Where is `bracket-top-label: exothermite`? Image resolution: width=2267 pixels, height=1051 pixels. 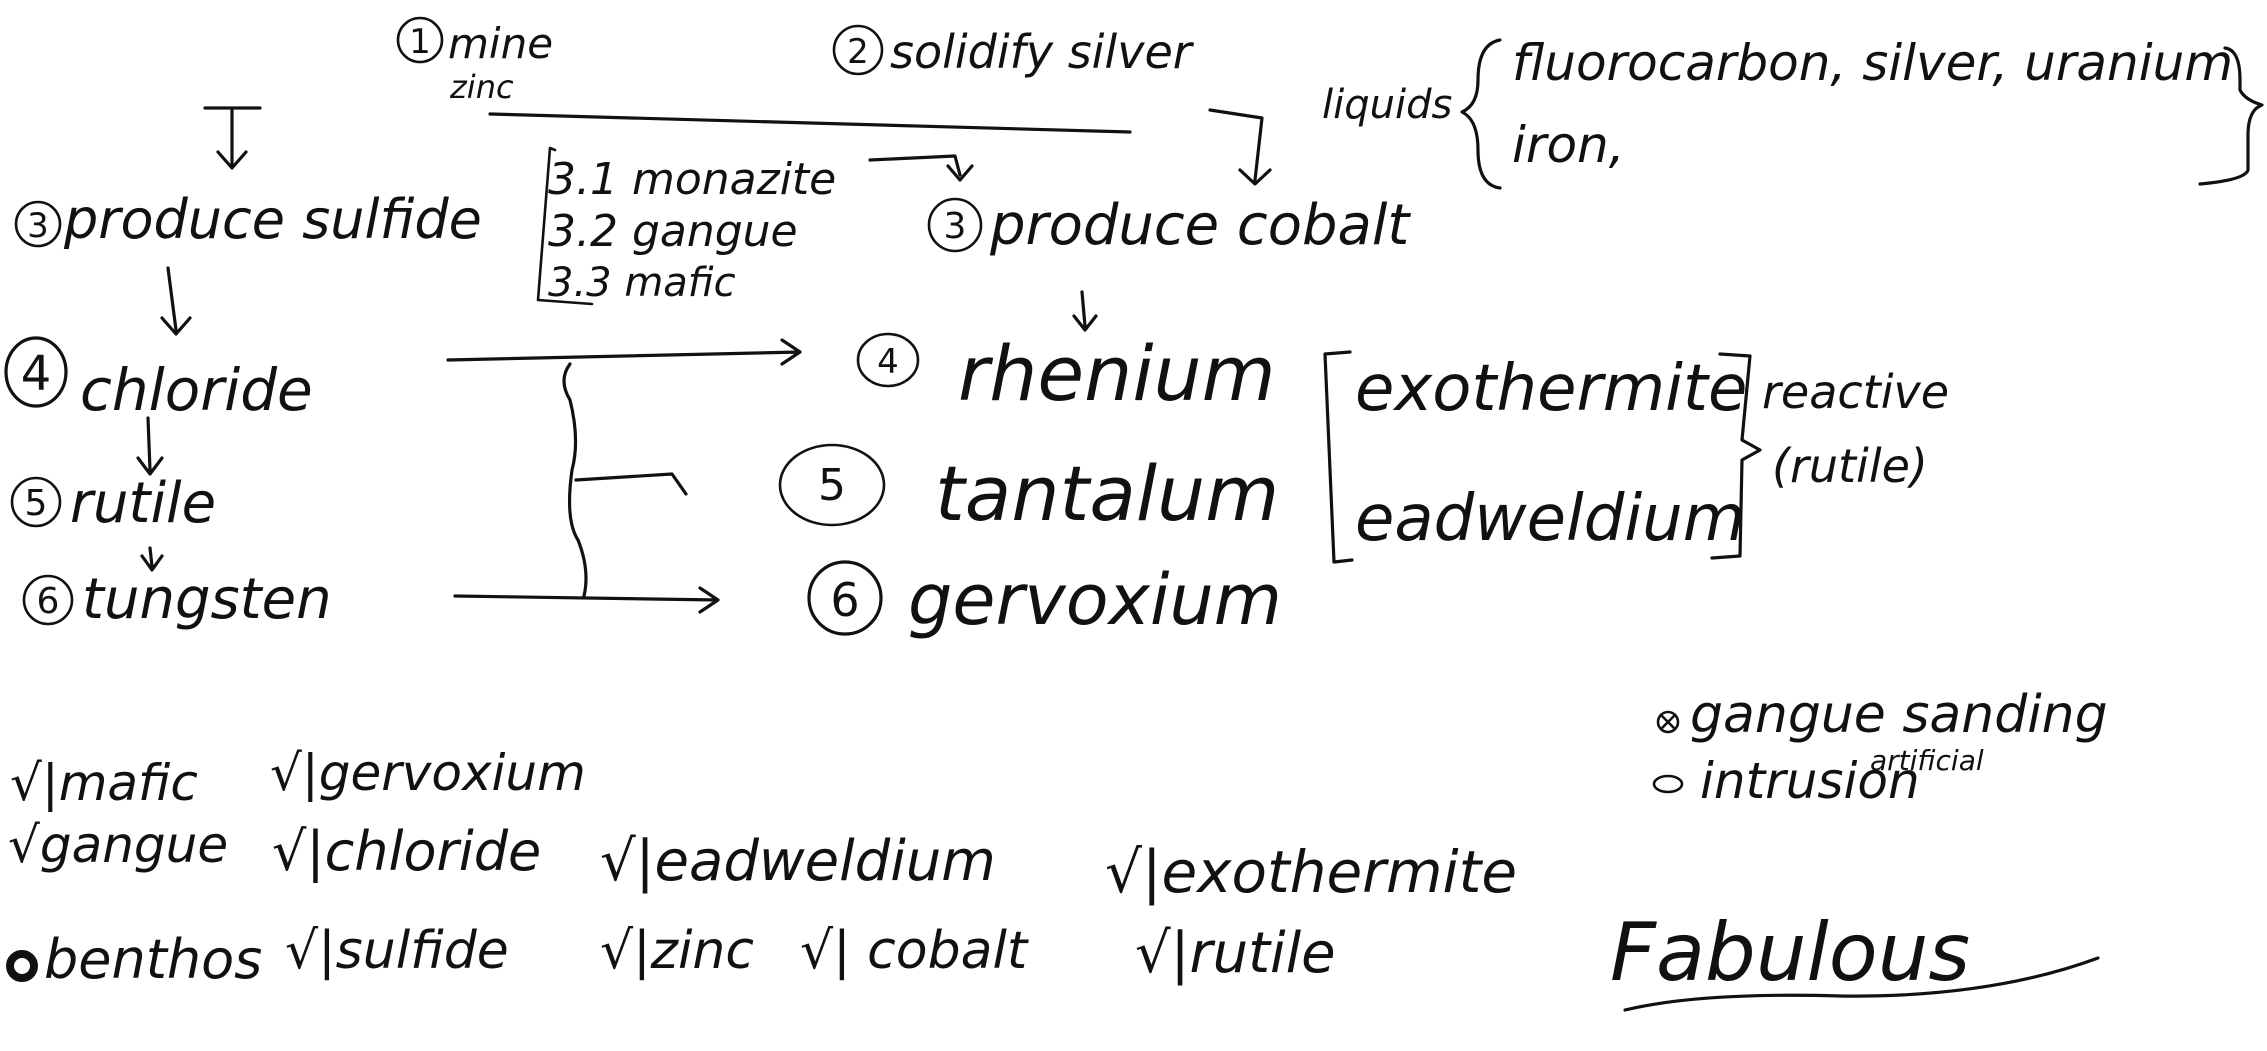 bracket-top-label: exothermite is located at coordinates (1551, 389).